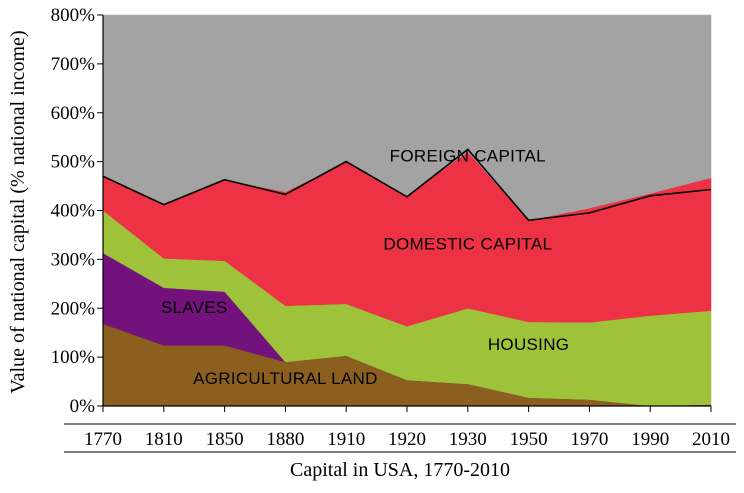 This screenshot has height=493, width=744. What do you see at coordinates (83, 406) in the screenshot?
I see `y-tick-label: 0%` at bounding box center [83, 406].